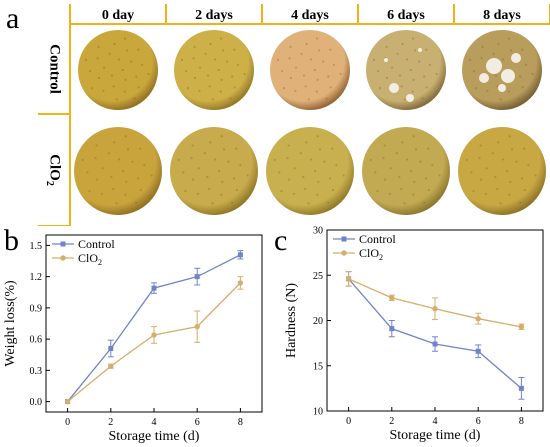  Describe the element at coordinates (36, 246) in the screenshot. I see `y-tick-label: 1.5` at that location.